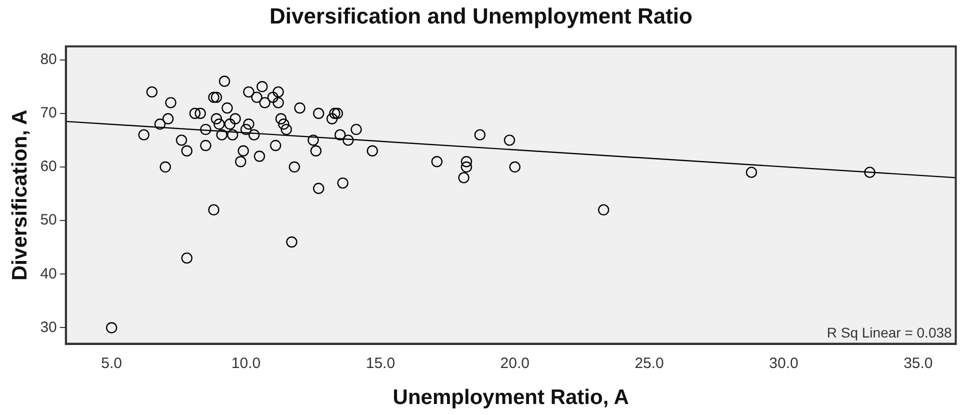 The image size is (962, 415). What do you see at coordinates (649, 363) in the screenshot?
I see `x-tick-label: 25.0` at bounding box center [649, 363].